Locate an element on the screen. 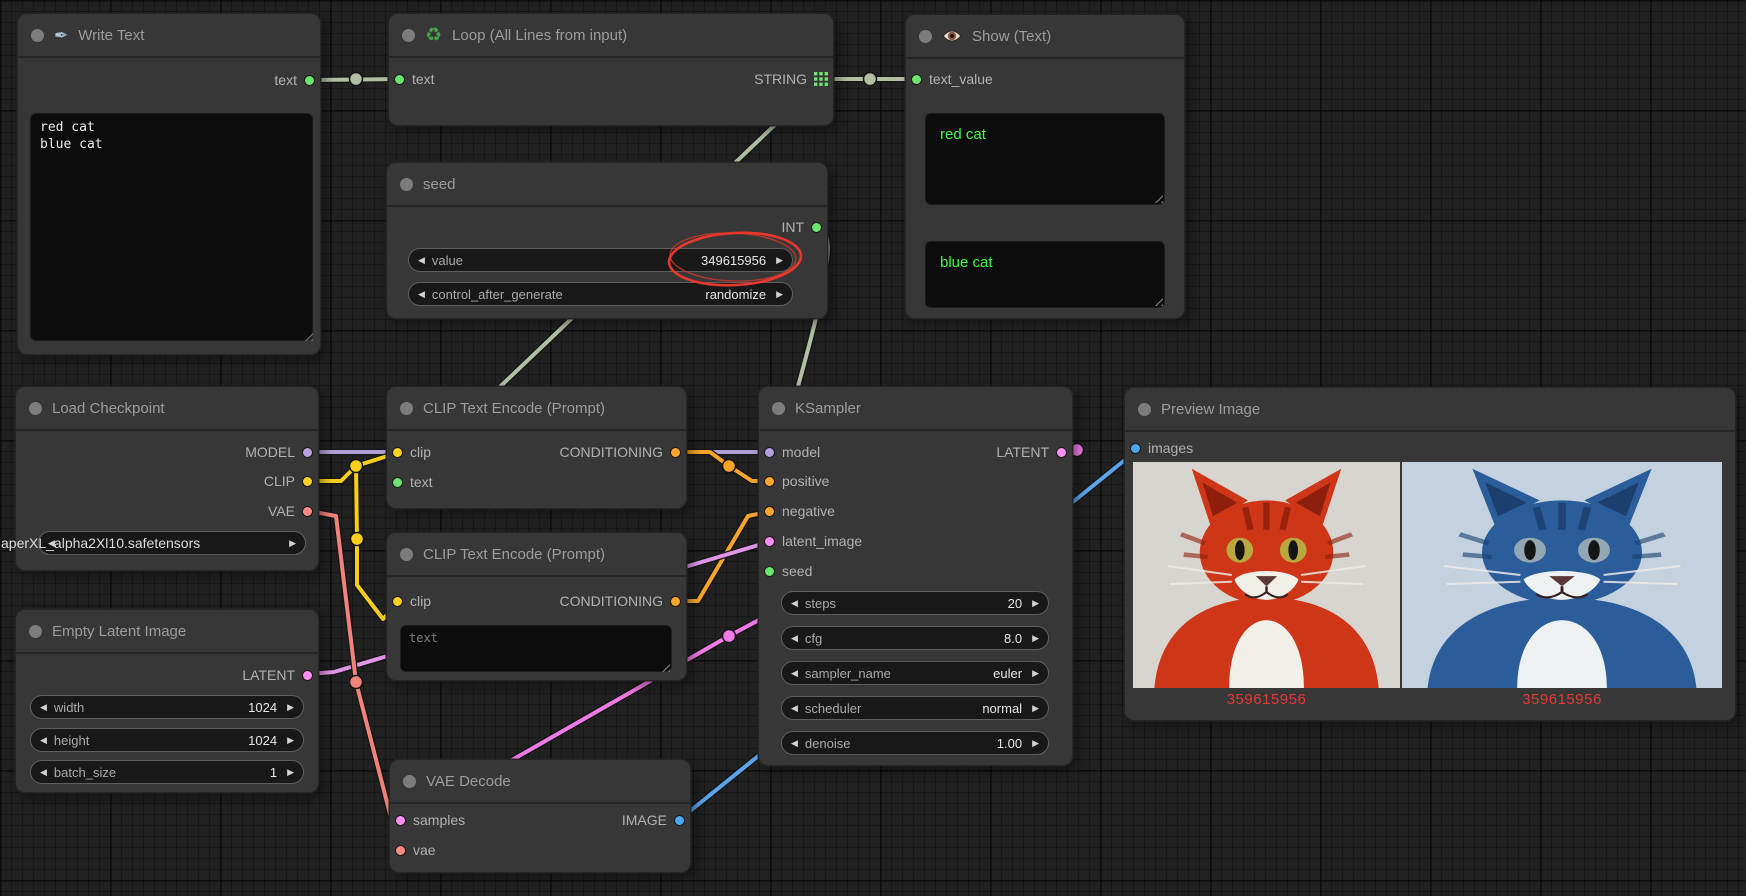 This screenshot has height=896, width=1746. preview-image-red-cat is located at coordinates (1266, 575).